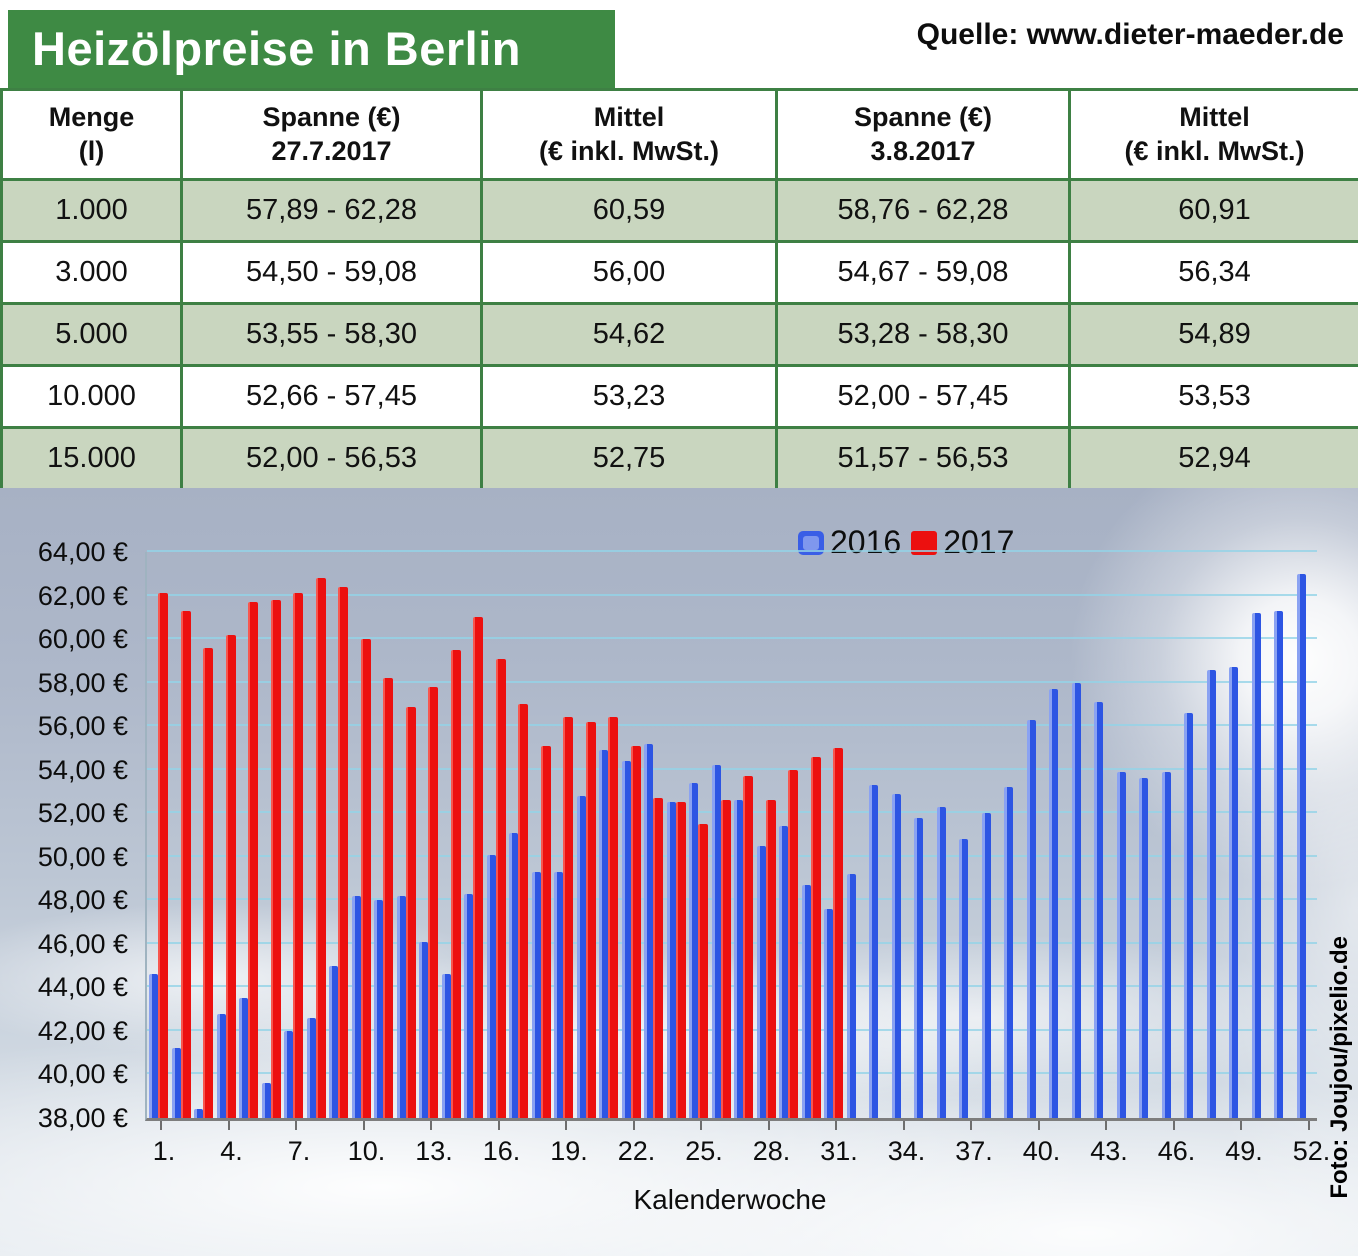  I want to click on table-cell: 53,23, so click(629, 396).